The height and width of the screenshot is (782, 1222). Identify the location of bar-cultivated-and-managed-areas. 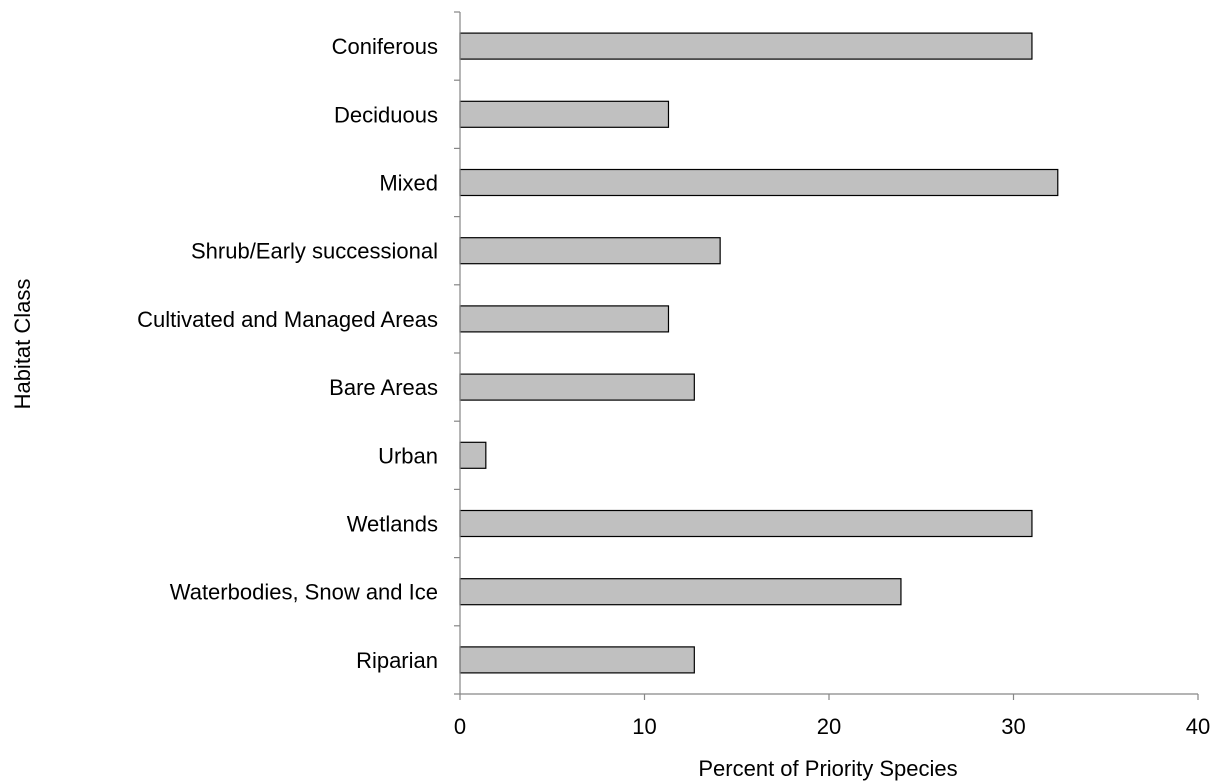
(564, 319).